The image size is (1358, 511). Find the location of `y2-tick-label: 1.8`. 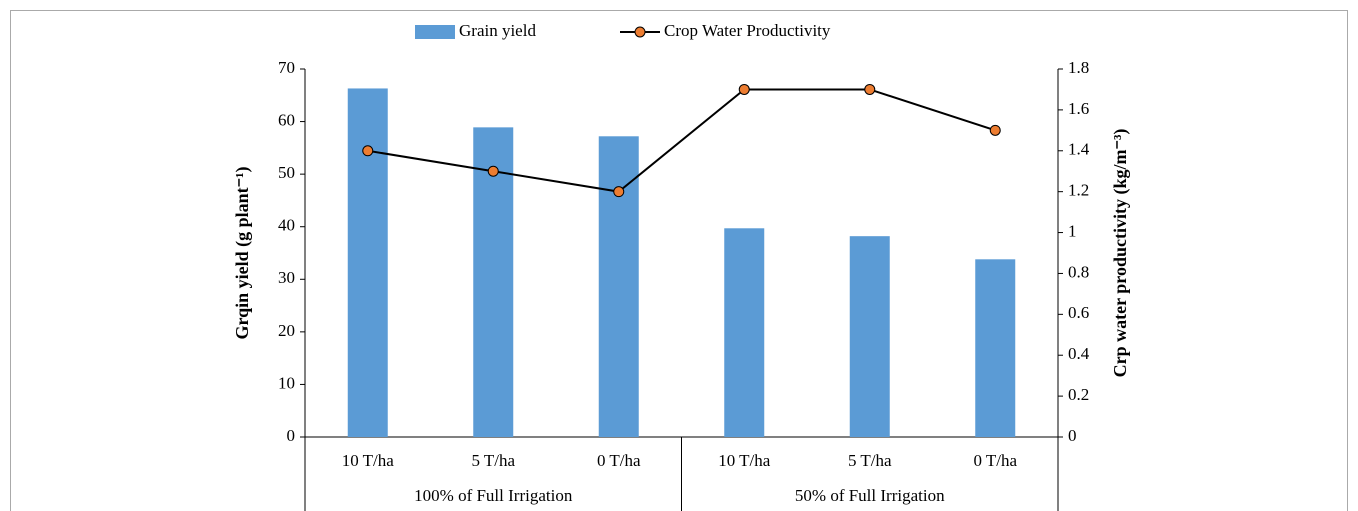

y2-tick-label: 1.8 is located at coordinates (1078, 67).